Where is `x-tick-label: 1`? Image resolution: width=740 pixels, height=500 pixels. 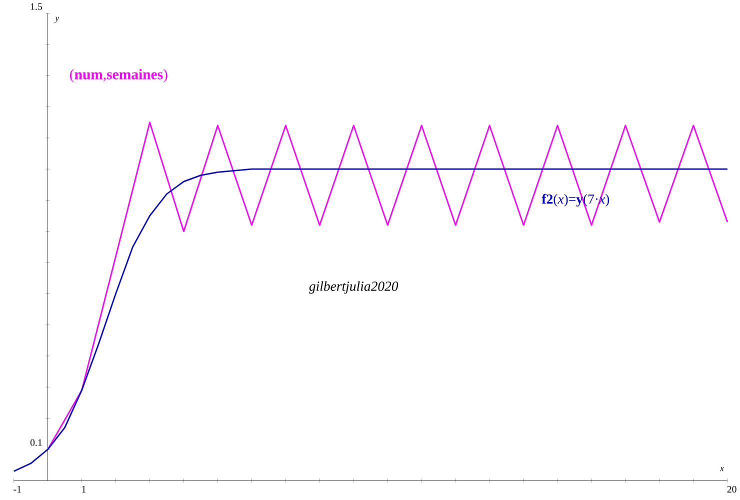
x-tick-label: 1 is located at coordinates (84, 489).